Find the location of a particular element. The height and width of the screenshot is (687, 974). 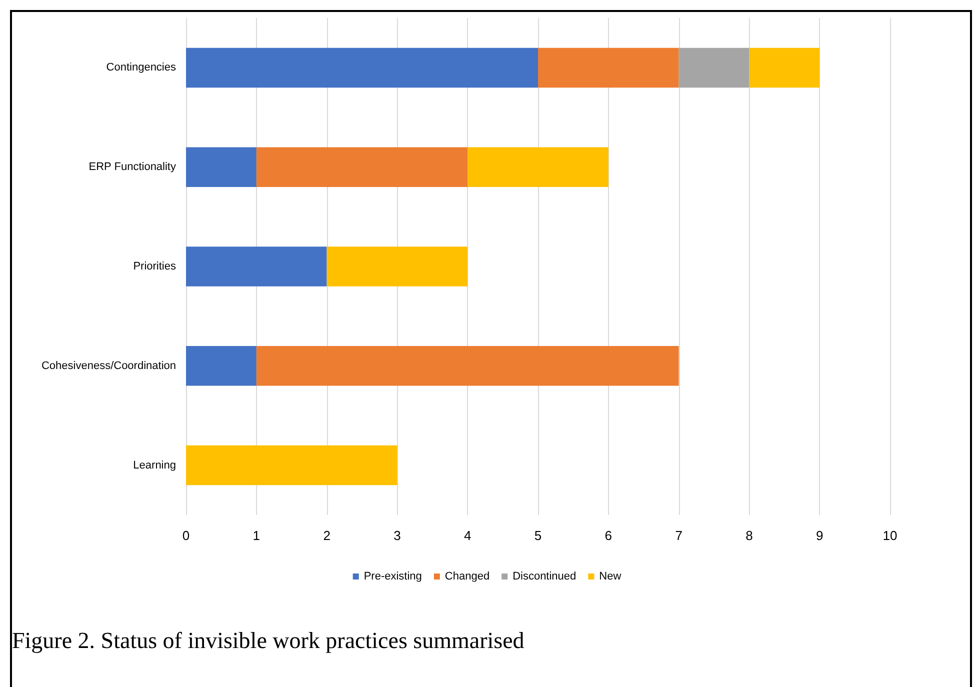

x-tick-label: 3 is located at coordinates (397, 535).